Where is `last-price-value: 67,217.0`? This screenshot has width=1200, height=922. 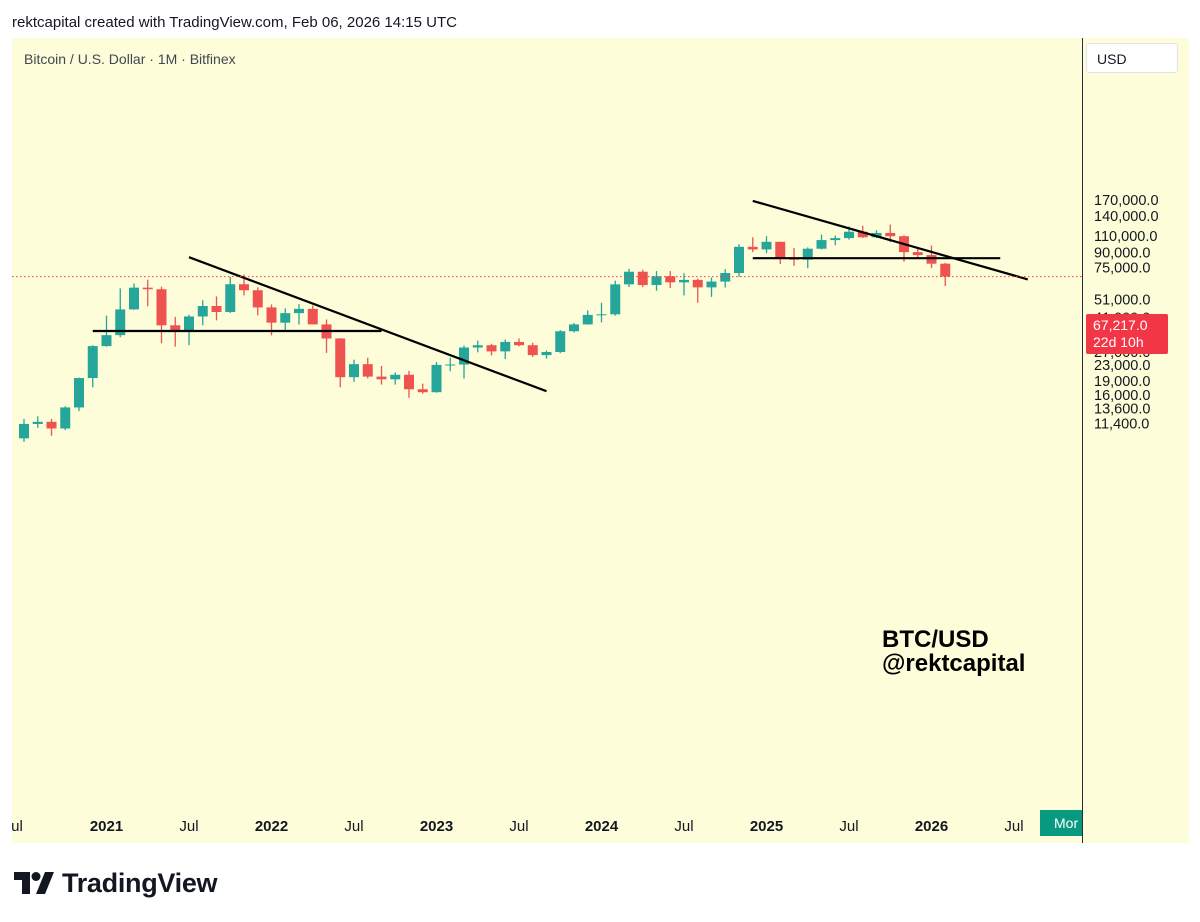 last-price-value: 67,217.0 is located at coordinates (1120, 325).